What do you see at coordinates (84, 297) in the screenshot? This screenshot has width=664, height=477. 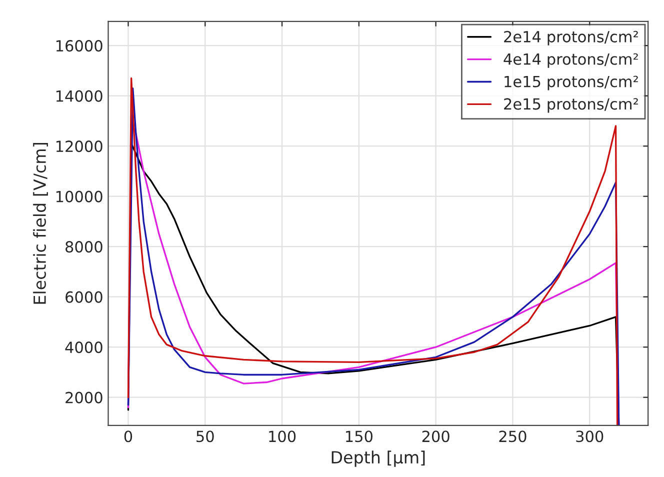 I see `y-tick-label: 6000` at bounding box center [84, 297].